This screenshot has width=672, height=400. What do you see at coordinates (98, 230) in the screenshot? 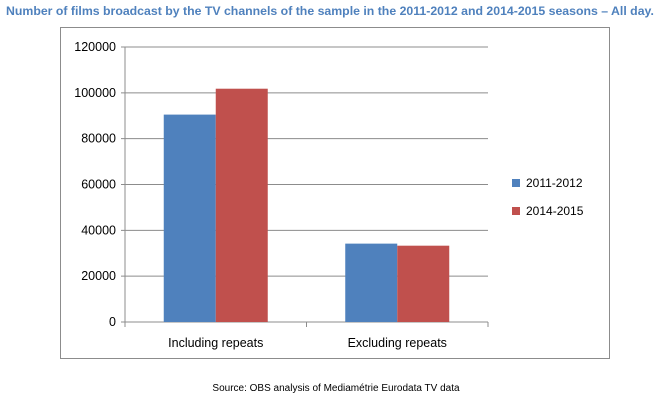
I see `y-tick-label: 40000` at bounding box center [98, 230].